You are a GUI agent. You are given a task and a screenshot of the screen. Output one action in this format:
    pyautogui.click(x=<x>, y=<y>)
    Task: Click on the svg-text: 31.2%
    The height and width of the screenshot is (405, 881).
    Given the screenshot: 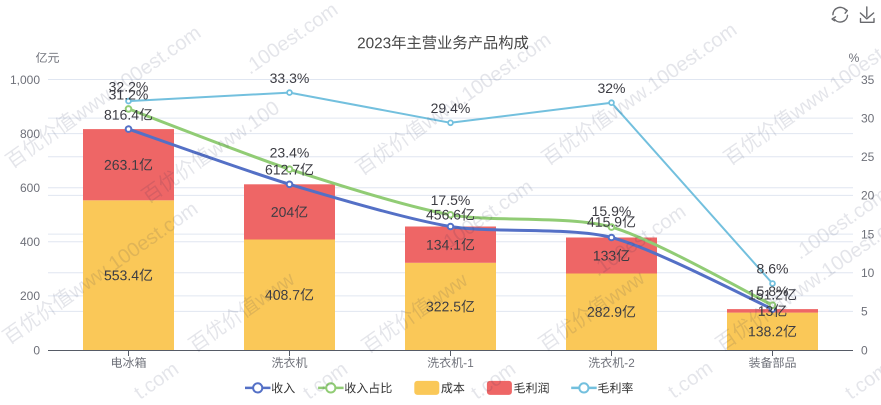 What is the action you would take?
    pyautogui.click(x=129, y=95)
    